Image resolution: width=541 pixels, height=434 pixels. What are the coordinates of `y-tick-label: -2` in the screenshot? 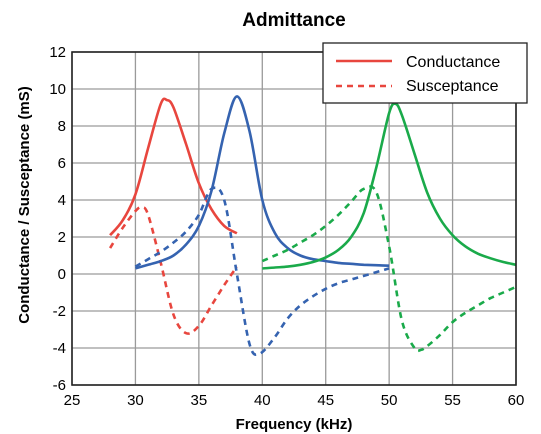 It's located at (59, 311).